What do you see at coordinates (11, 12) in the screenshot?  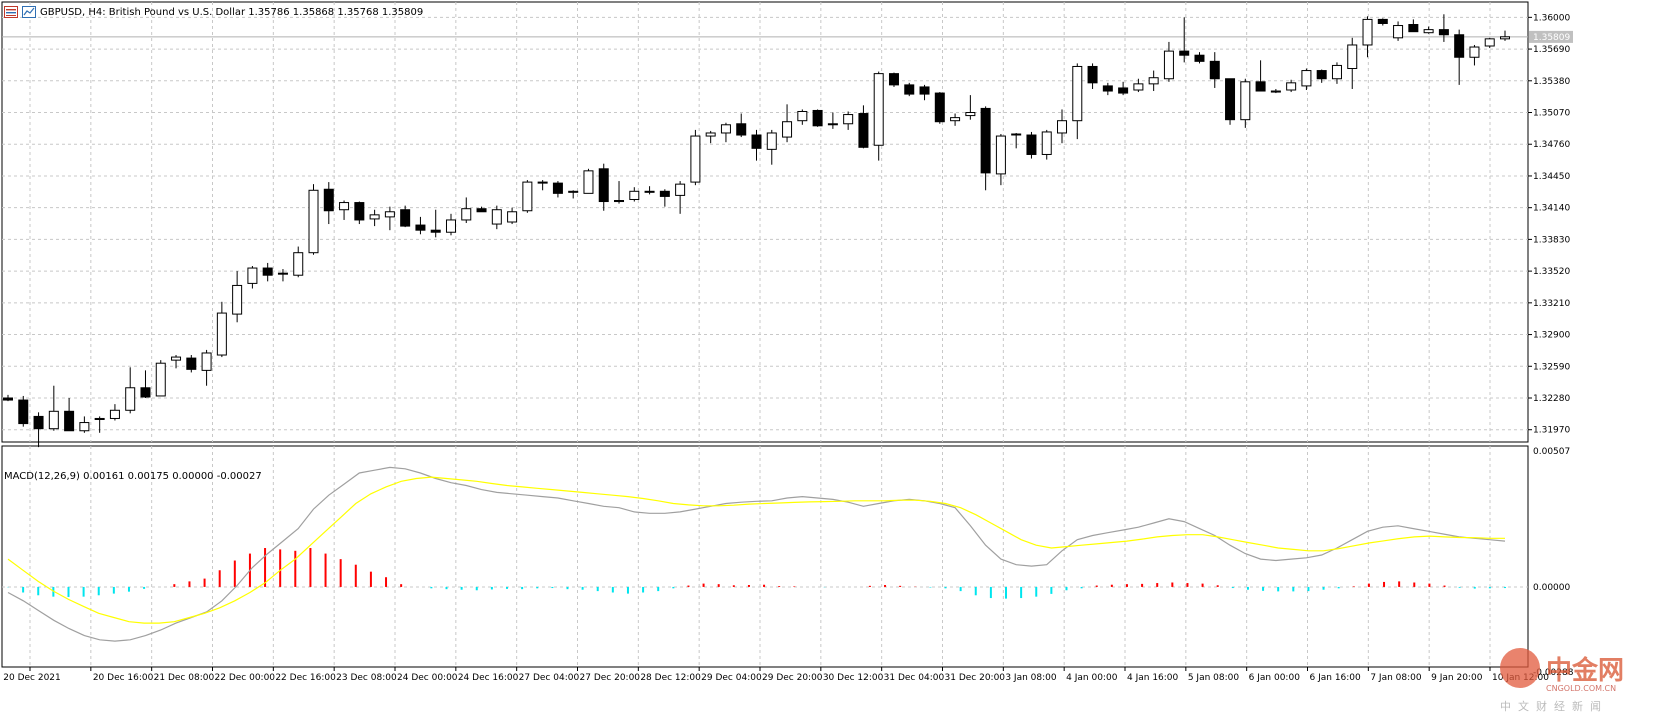 I see `chart-window-icon` at bounding box center [11, 12].